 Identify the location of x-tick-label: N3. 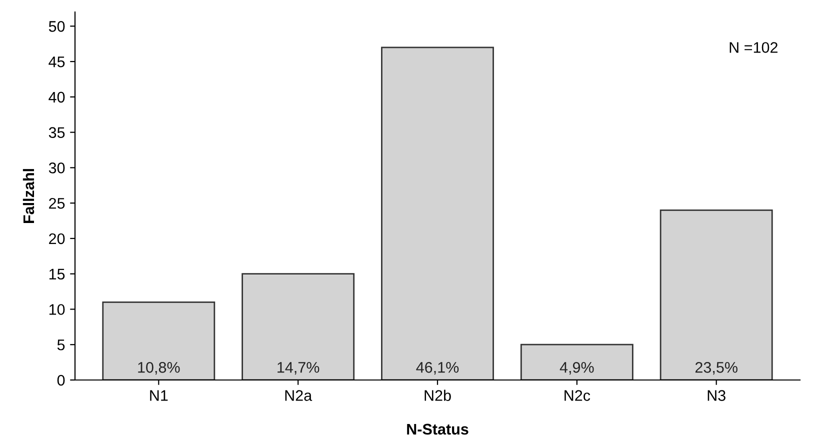
(717, 395).